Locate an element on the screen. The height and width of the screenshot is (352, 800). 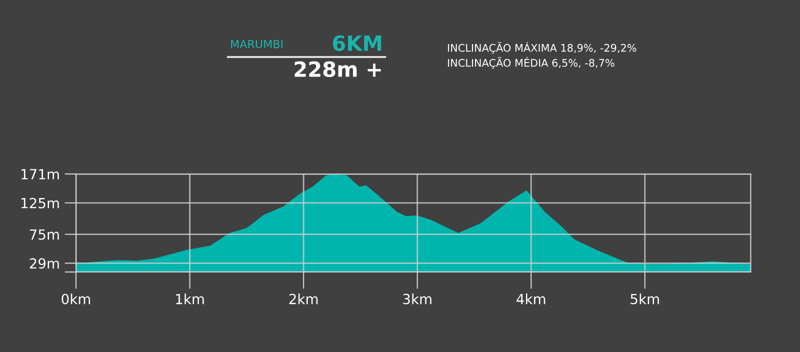
x-tick-label: 5km is located at coordinates (644, 299).